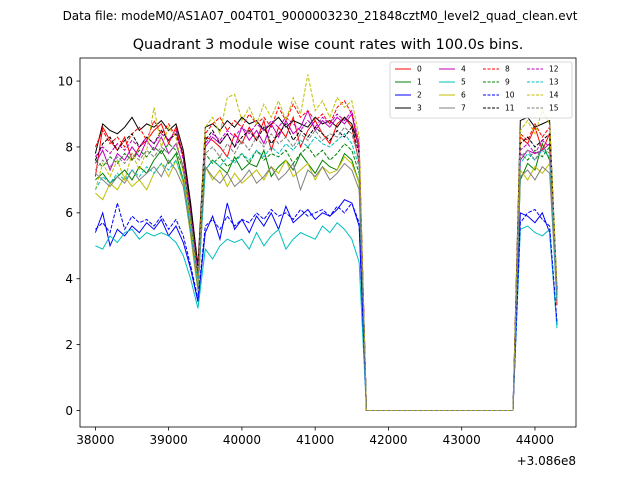  Describe the element at coordinates (169, 440) in the screenshot. I see `x-tick-label: 39000` at that location.